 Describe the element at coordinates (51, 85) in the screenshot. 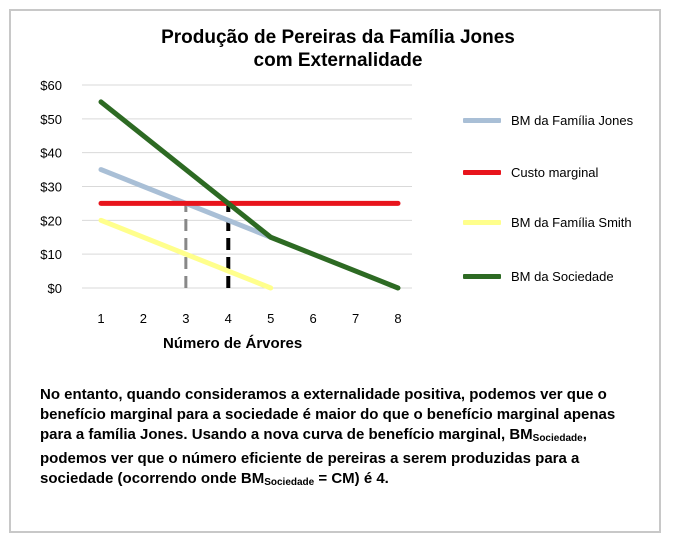

I see `y-tick-label: $60` at that location.